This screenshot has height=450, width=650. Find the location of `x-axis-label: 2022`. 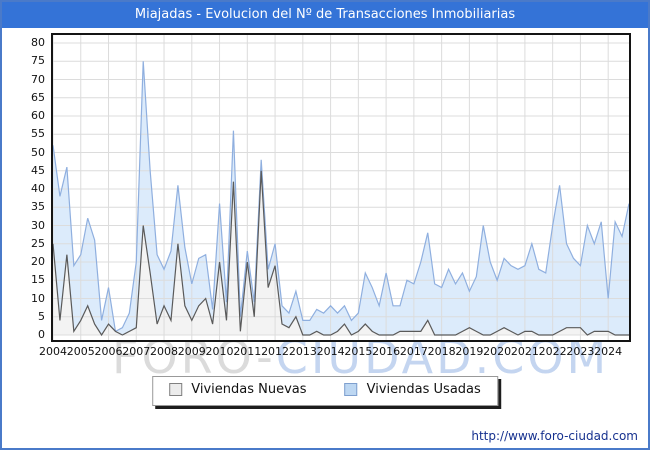

x-axis-label: 2022 is located at coordinates (552, 351).